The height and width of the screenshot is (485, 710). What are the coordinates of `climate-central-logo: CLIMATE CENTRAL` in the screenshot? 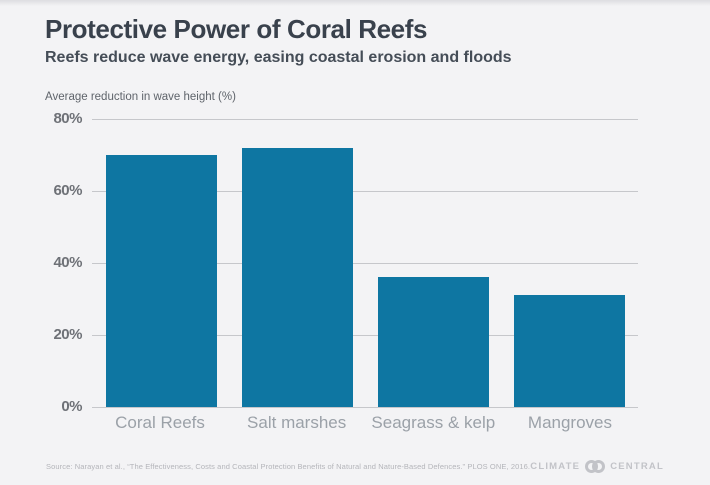 It's located at (597, 466).